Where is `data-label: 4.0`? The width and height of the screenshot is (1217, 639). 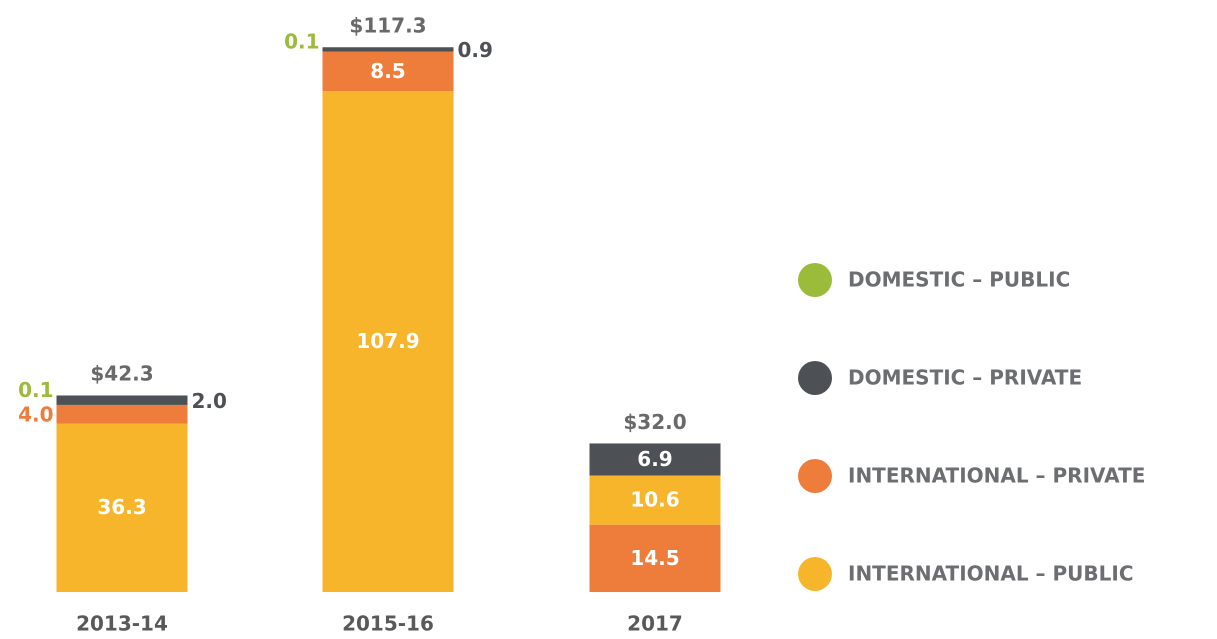 data-label: 4.0 is located at coordinates (35, 415).